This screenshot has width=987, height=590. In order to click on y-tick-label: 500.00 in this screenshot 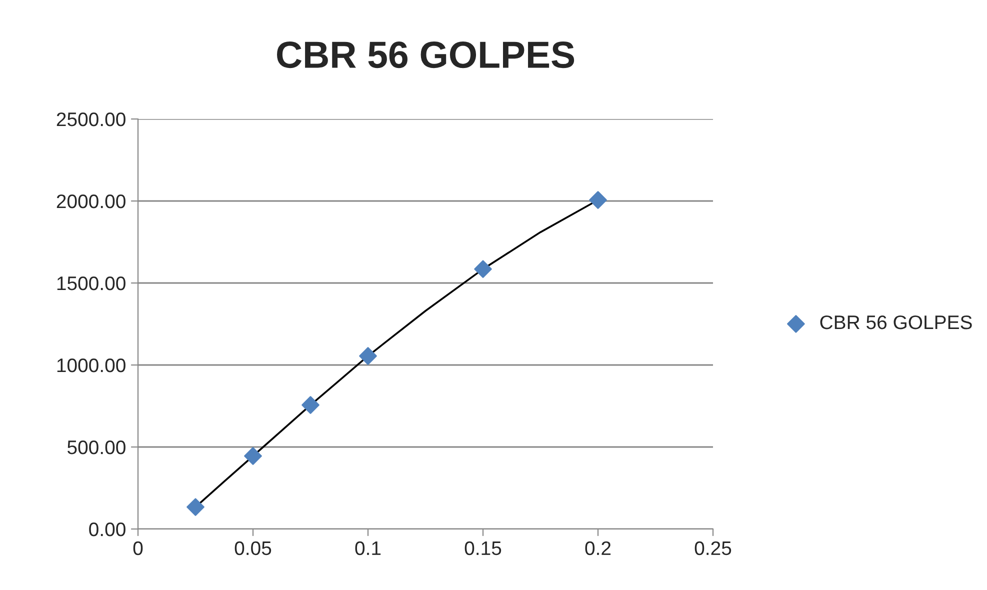, I will do `click(97, 447)`.